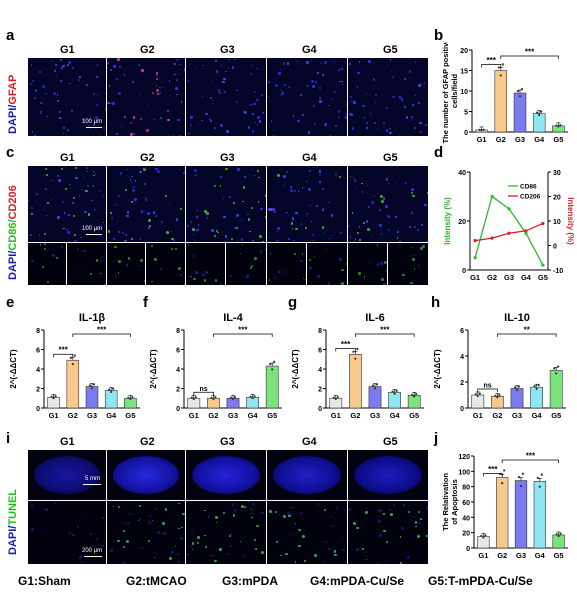 This screenshot has width=577, height=600. What do you see at coordinates (462, 222) in the screenshot?
I see `d-y-tick-label-left-1: 20` at bounding box center [462, 222].